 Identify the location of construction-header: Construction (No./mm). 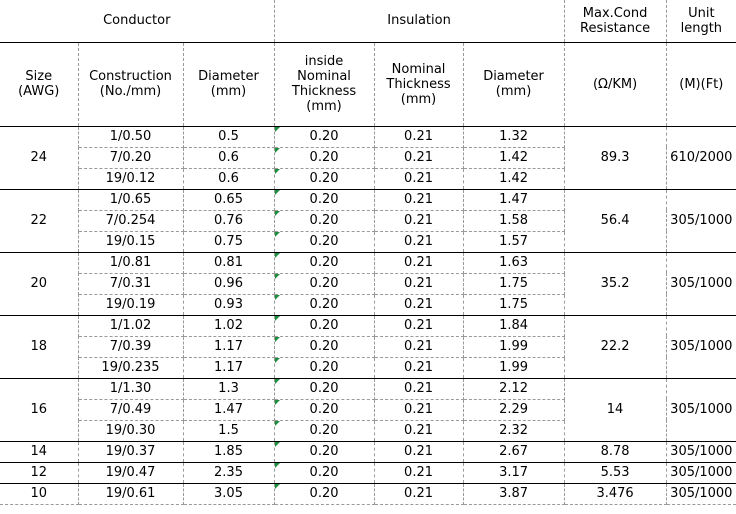
(131, 84).